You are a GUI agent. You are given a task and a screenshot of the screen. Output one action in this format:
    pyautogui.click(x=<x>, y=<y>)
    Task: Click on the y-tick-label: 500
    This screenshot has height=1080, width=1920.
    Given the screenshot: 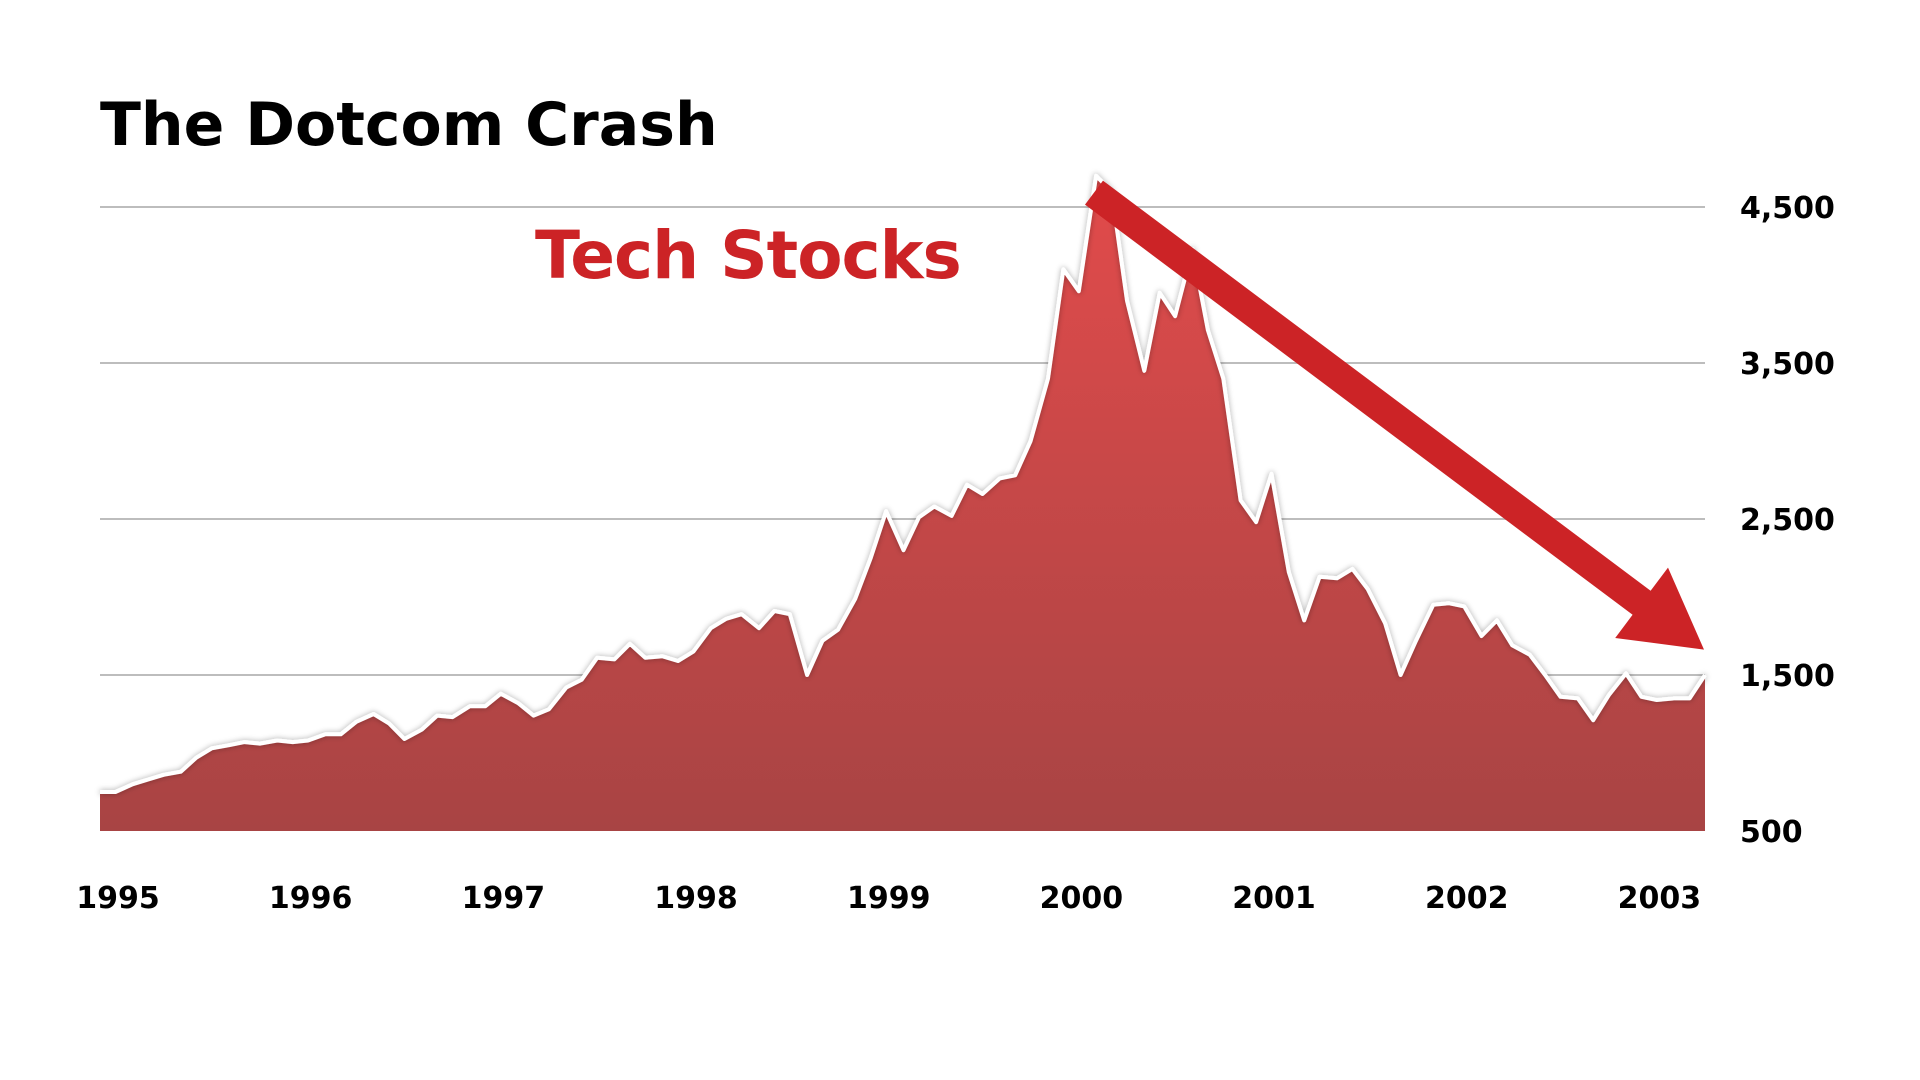 What is the action you would take?
    pyautogui.click(x=1771, y=832)
    